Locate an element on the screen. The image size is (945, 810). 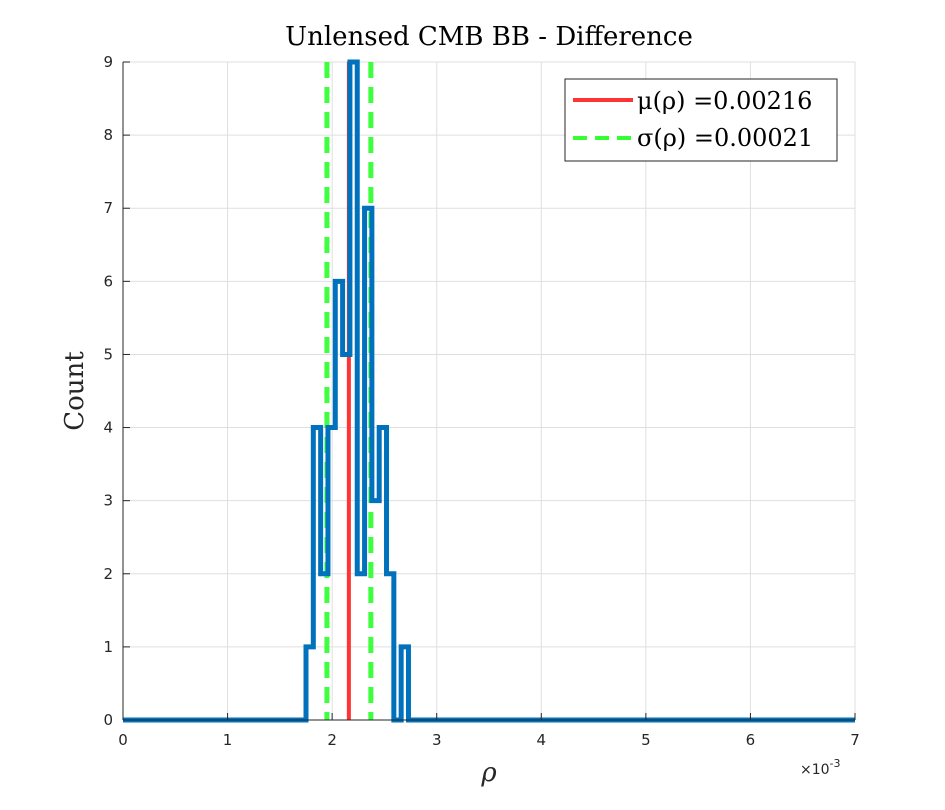
x-ticks: 0 1 2 3 4 5 6 7 is located at coordinates (489, 731).